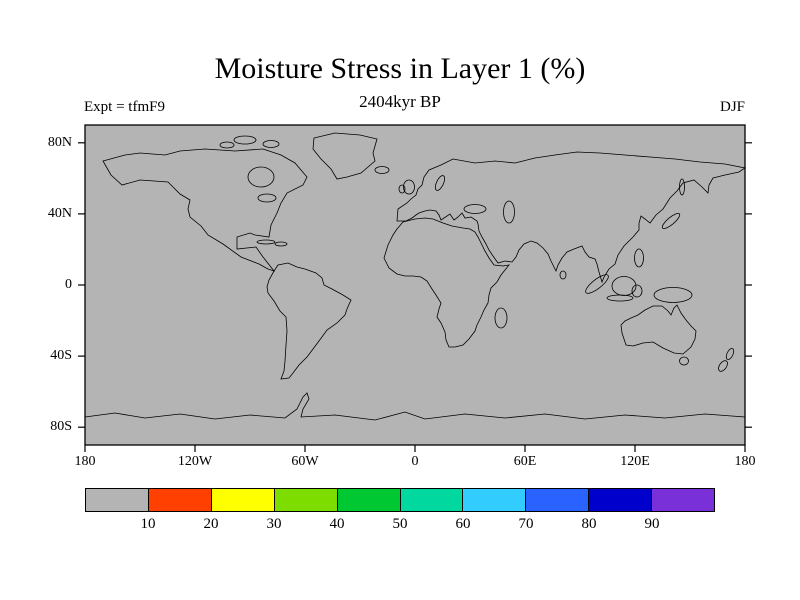  I want to click on colorbar-label: 70, so click(526, 524).